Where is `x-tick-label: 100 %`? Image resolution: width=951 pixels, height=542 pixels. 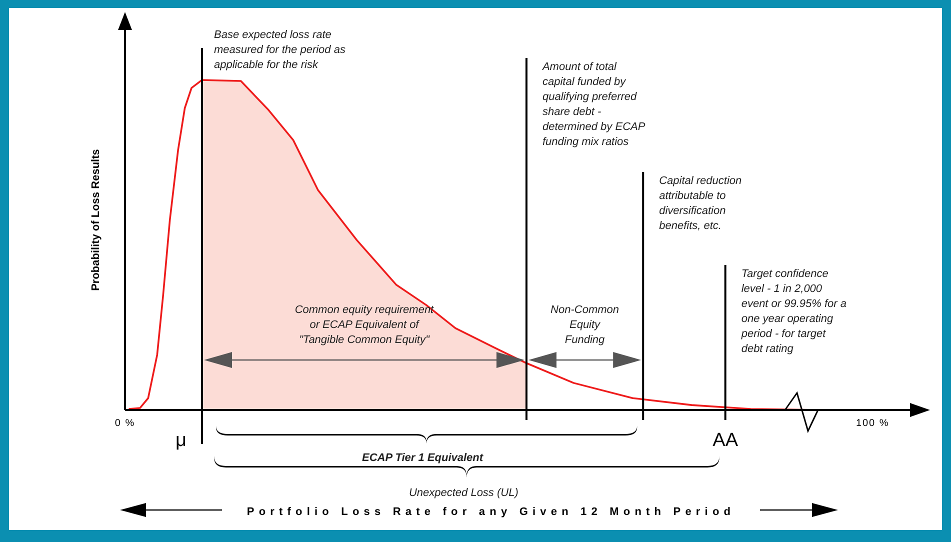
x-tick-label: 100 % is located at coordinates (873, 423).